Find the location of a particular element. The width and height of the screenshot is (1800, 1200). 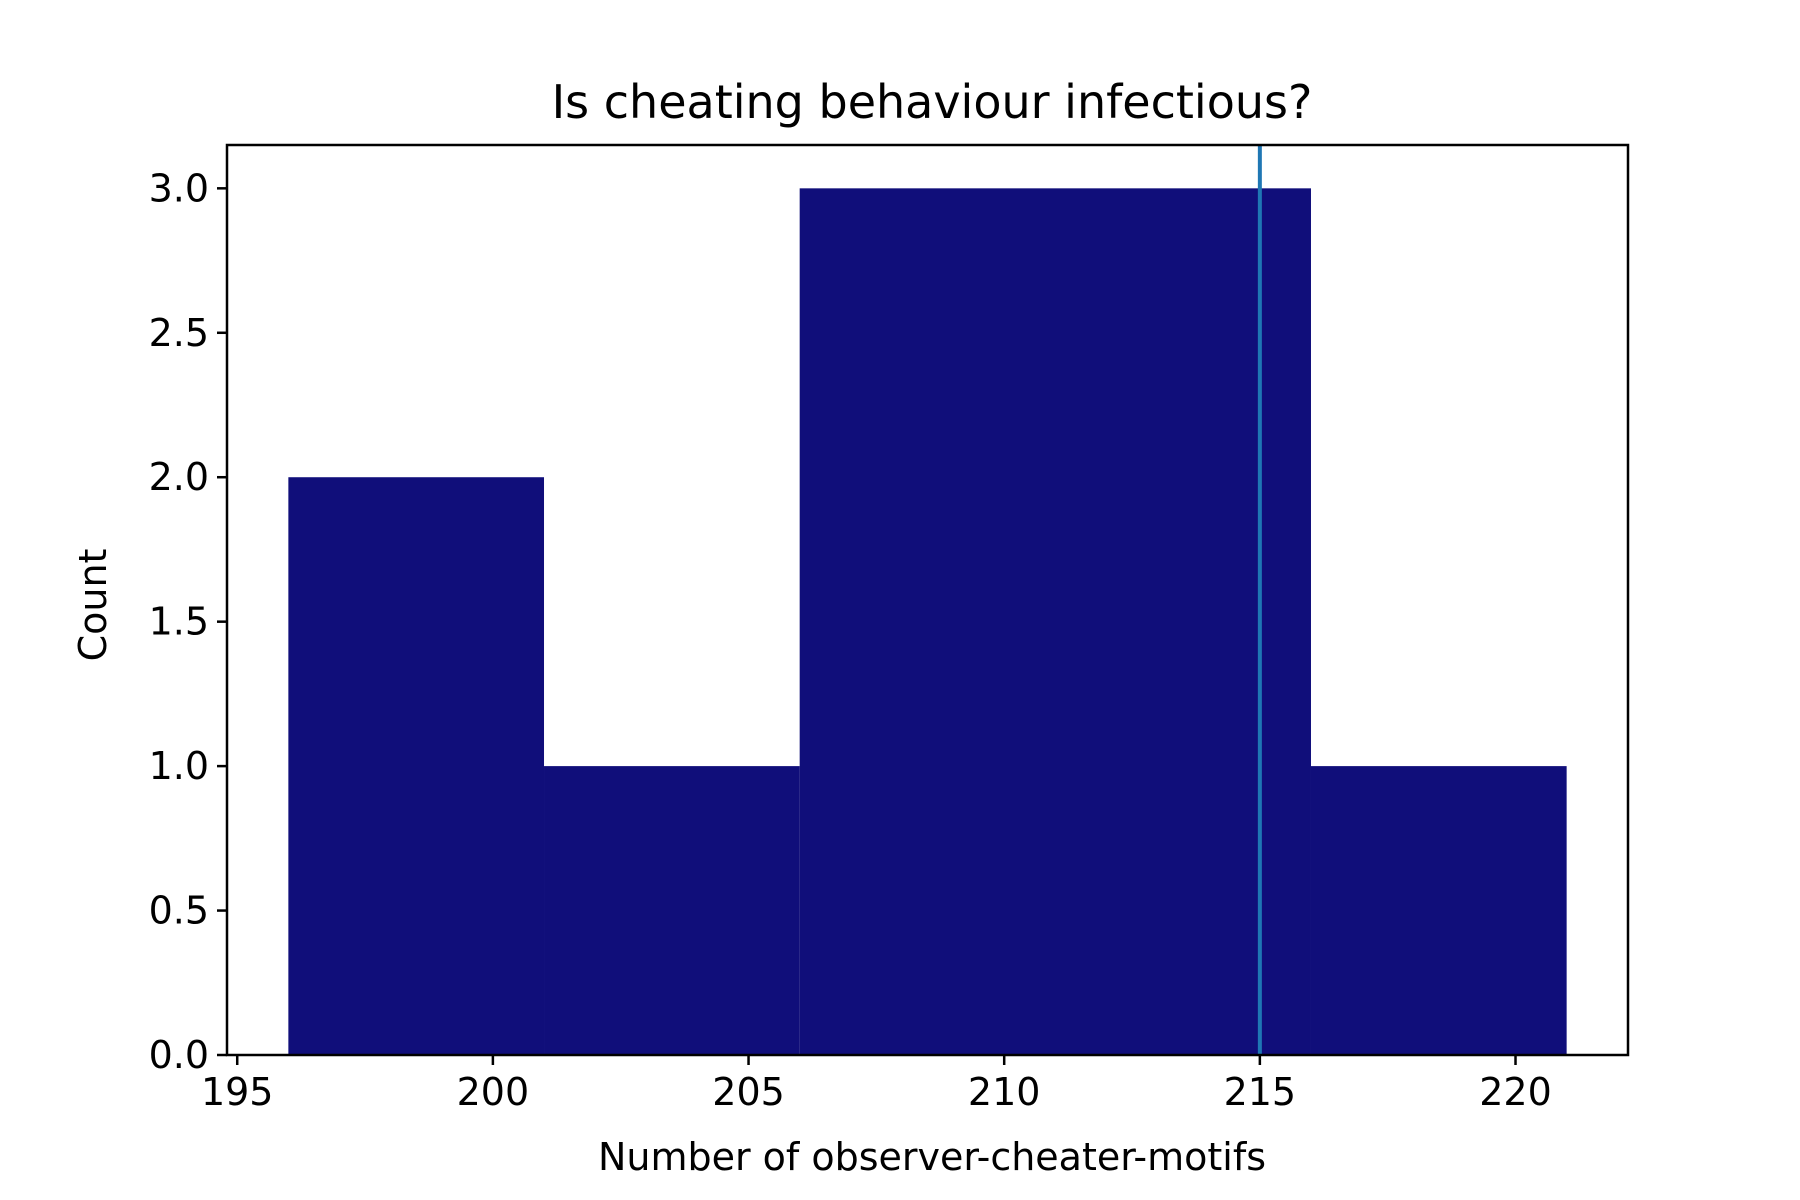

y-axis-label: Count is located at coordinates (93, 605).